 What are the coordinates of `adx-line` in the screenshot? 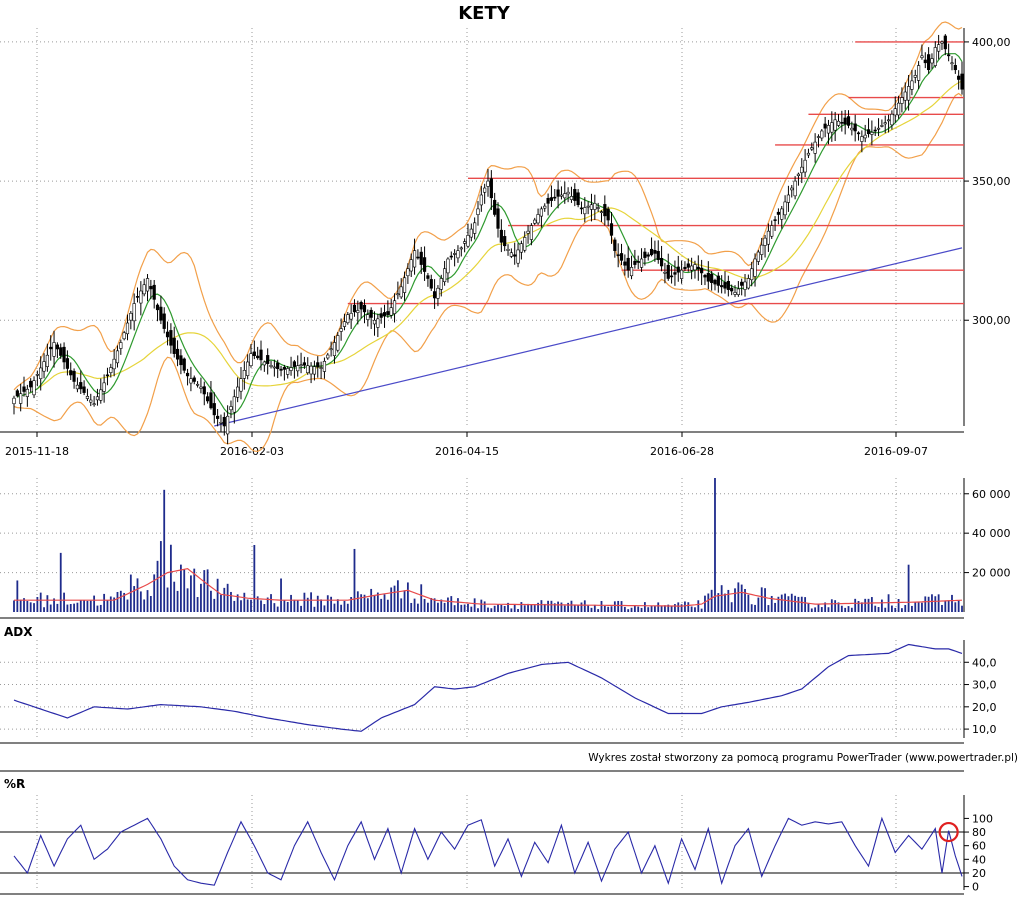 It's located at (488, 687).